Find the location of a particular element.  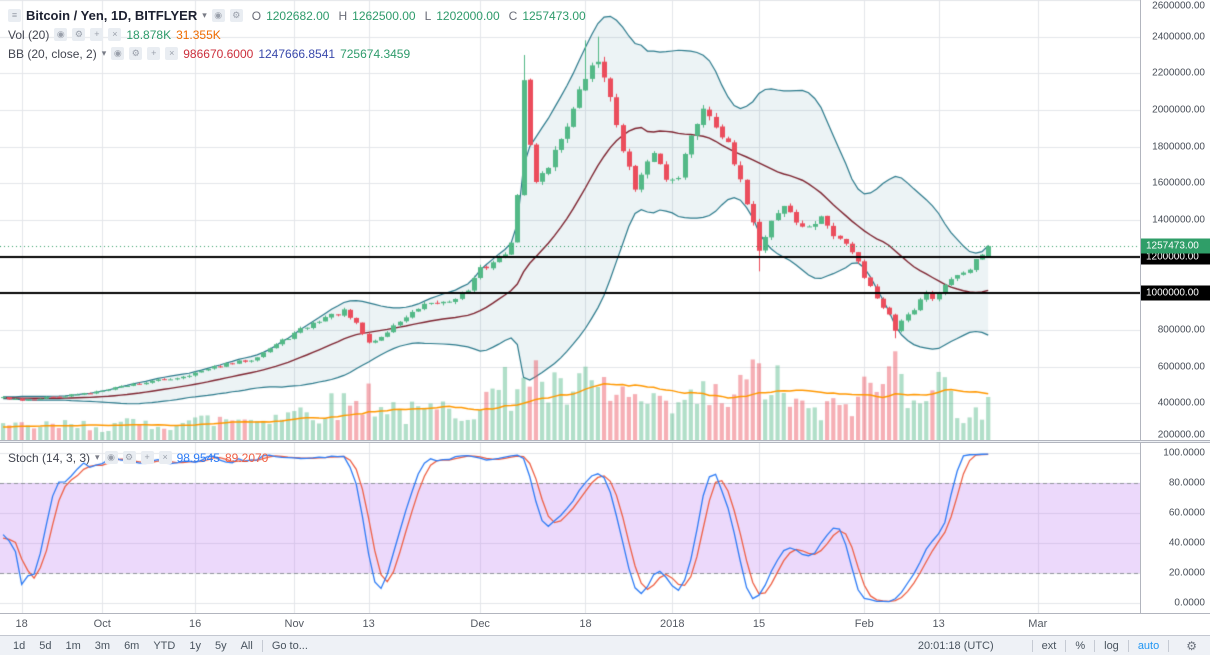

bb-indicator-label: BB (20, close, 2) is located at coordinates (52, 53).